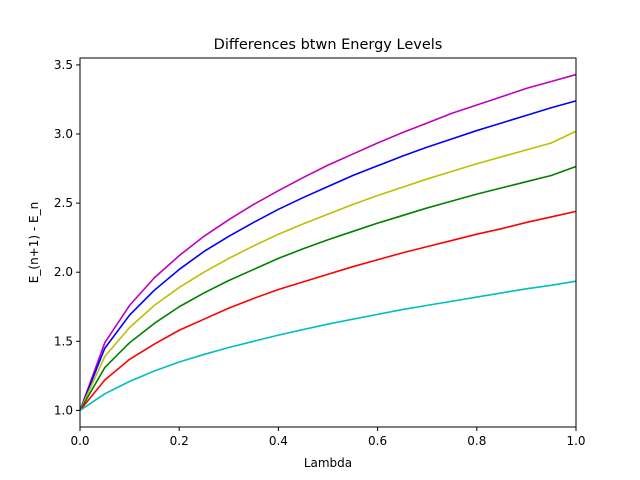 This screenshot has height=480, width=640. What do you see at coordinates (34, 242) in the screenshot?
I see `y-axis-label: E_(n+1) - E_n` at bounding box center [34, 242].